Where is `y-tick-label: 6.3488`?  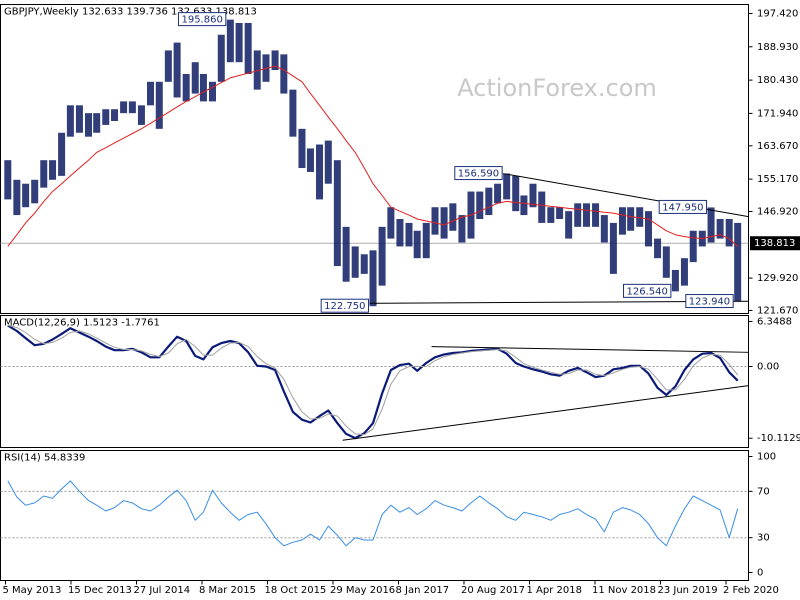
y-tick-label: 6.3488 is located at coordinates (774, 321).